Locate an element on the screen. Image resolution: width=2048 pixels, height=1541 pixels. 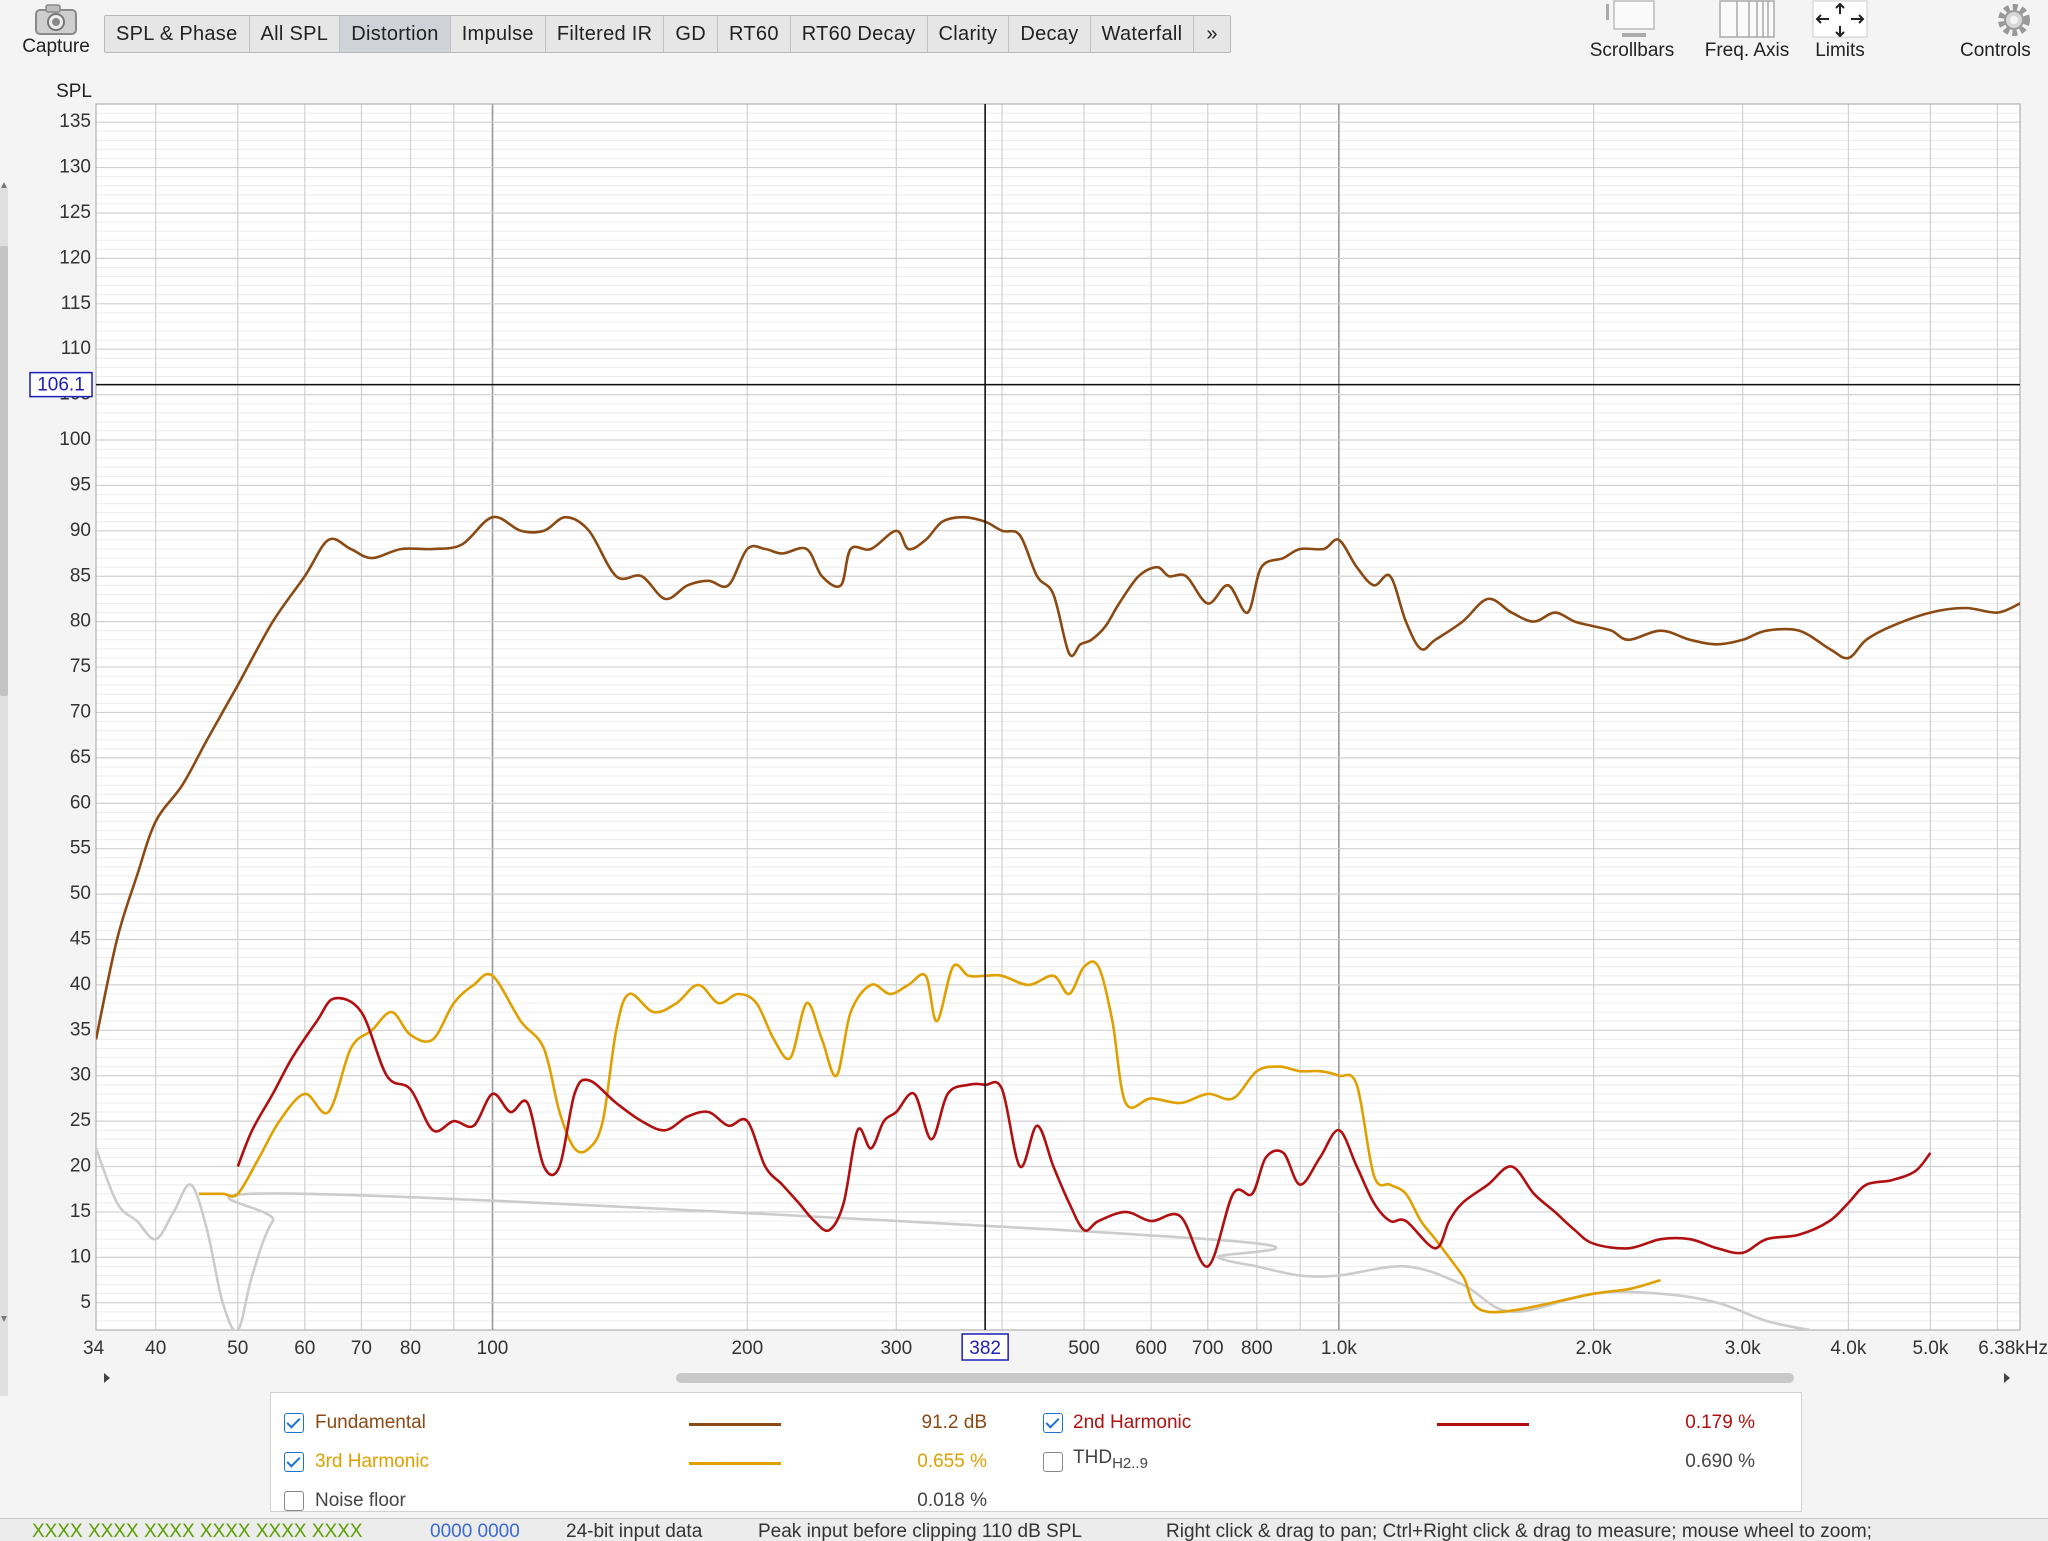
y-tick-label: 55 is located at coordinates (80, 848).